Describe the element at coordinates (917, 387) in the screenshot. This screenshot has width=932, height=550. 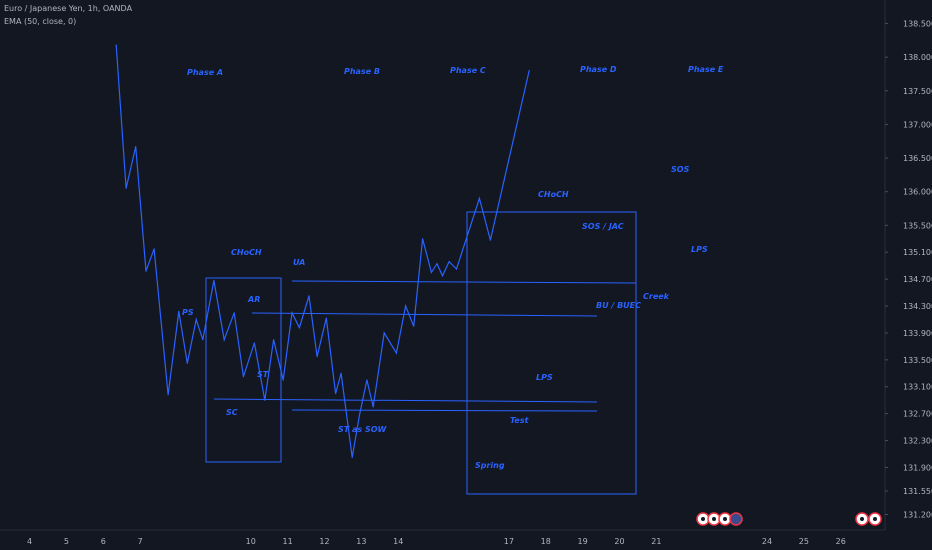
I see `price-tick-label: 133.100` at that location.